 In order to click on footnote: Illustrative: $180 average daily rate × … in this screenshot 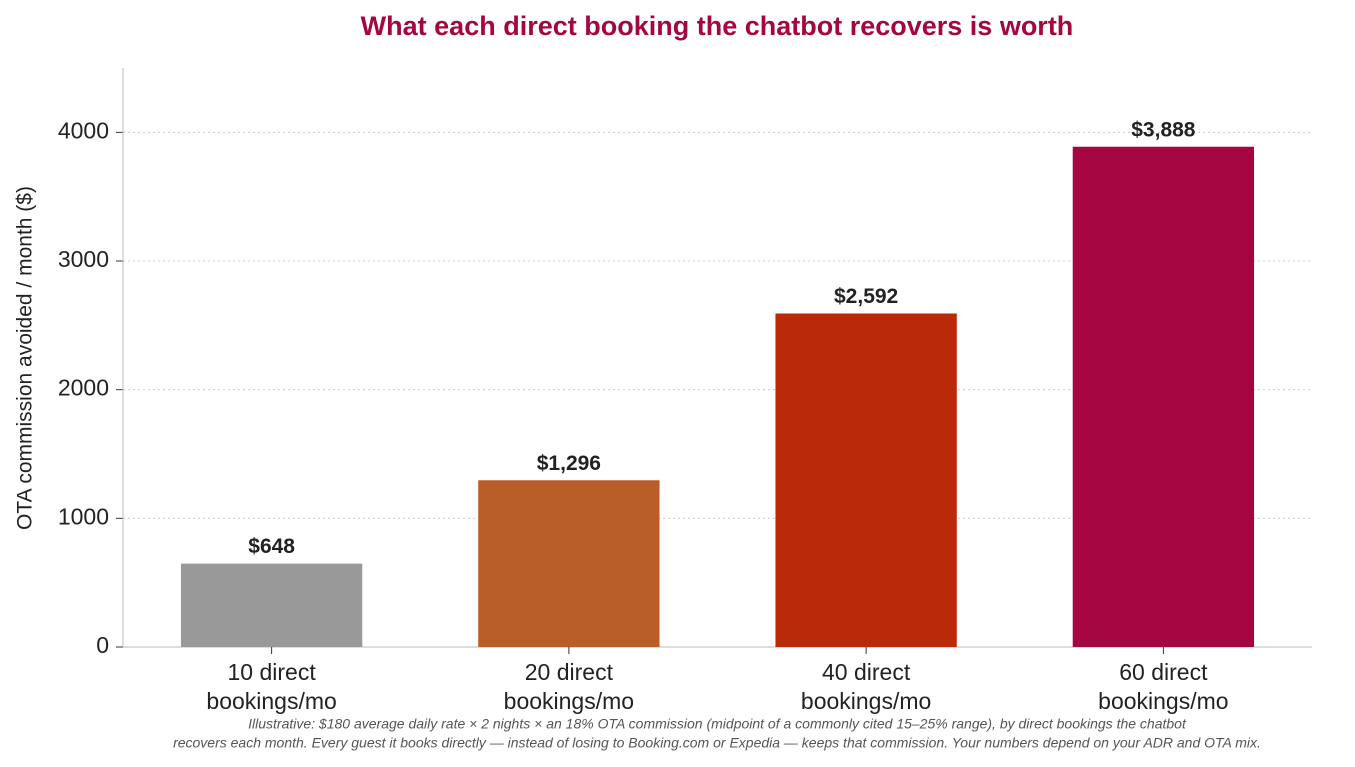, I will do `click(717, 724)`.